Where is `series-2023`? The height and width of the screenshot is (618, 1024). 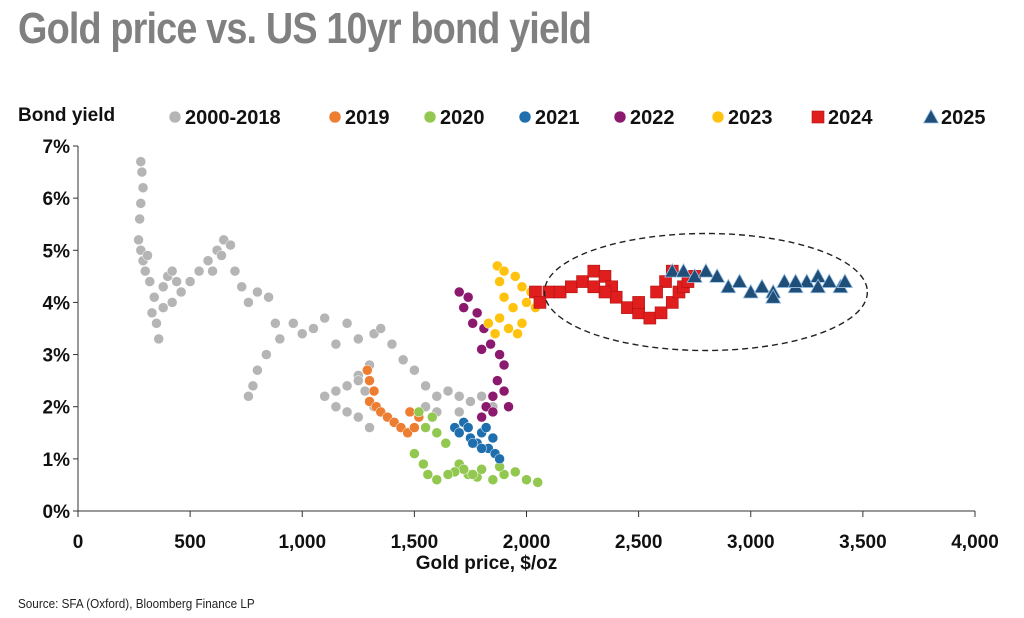
series-2023 is located at coordinates (512, 299).